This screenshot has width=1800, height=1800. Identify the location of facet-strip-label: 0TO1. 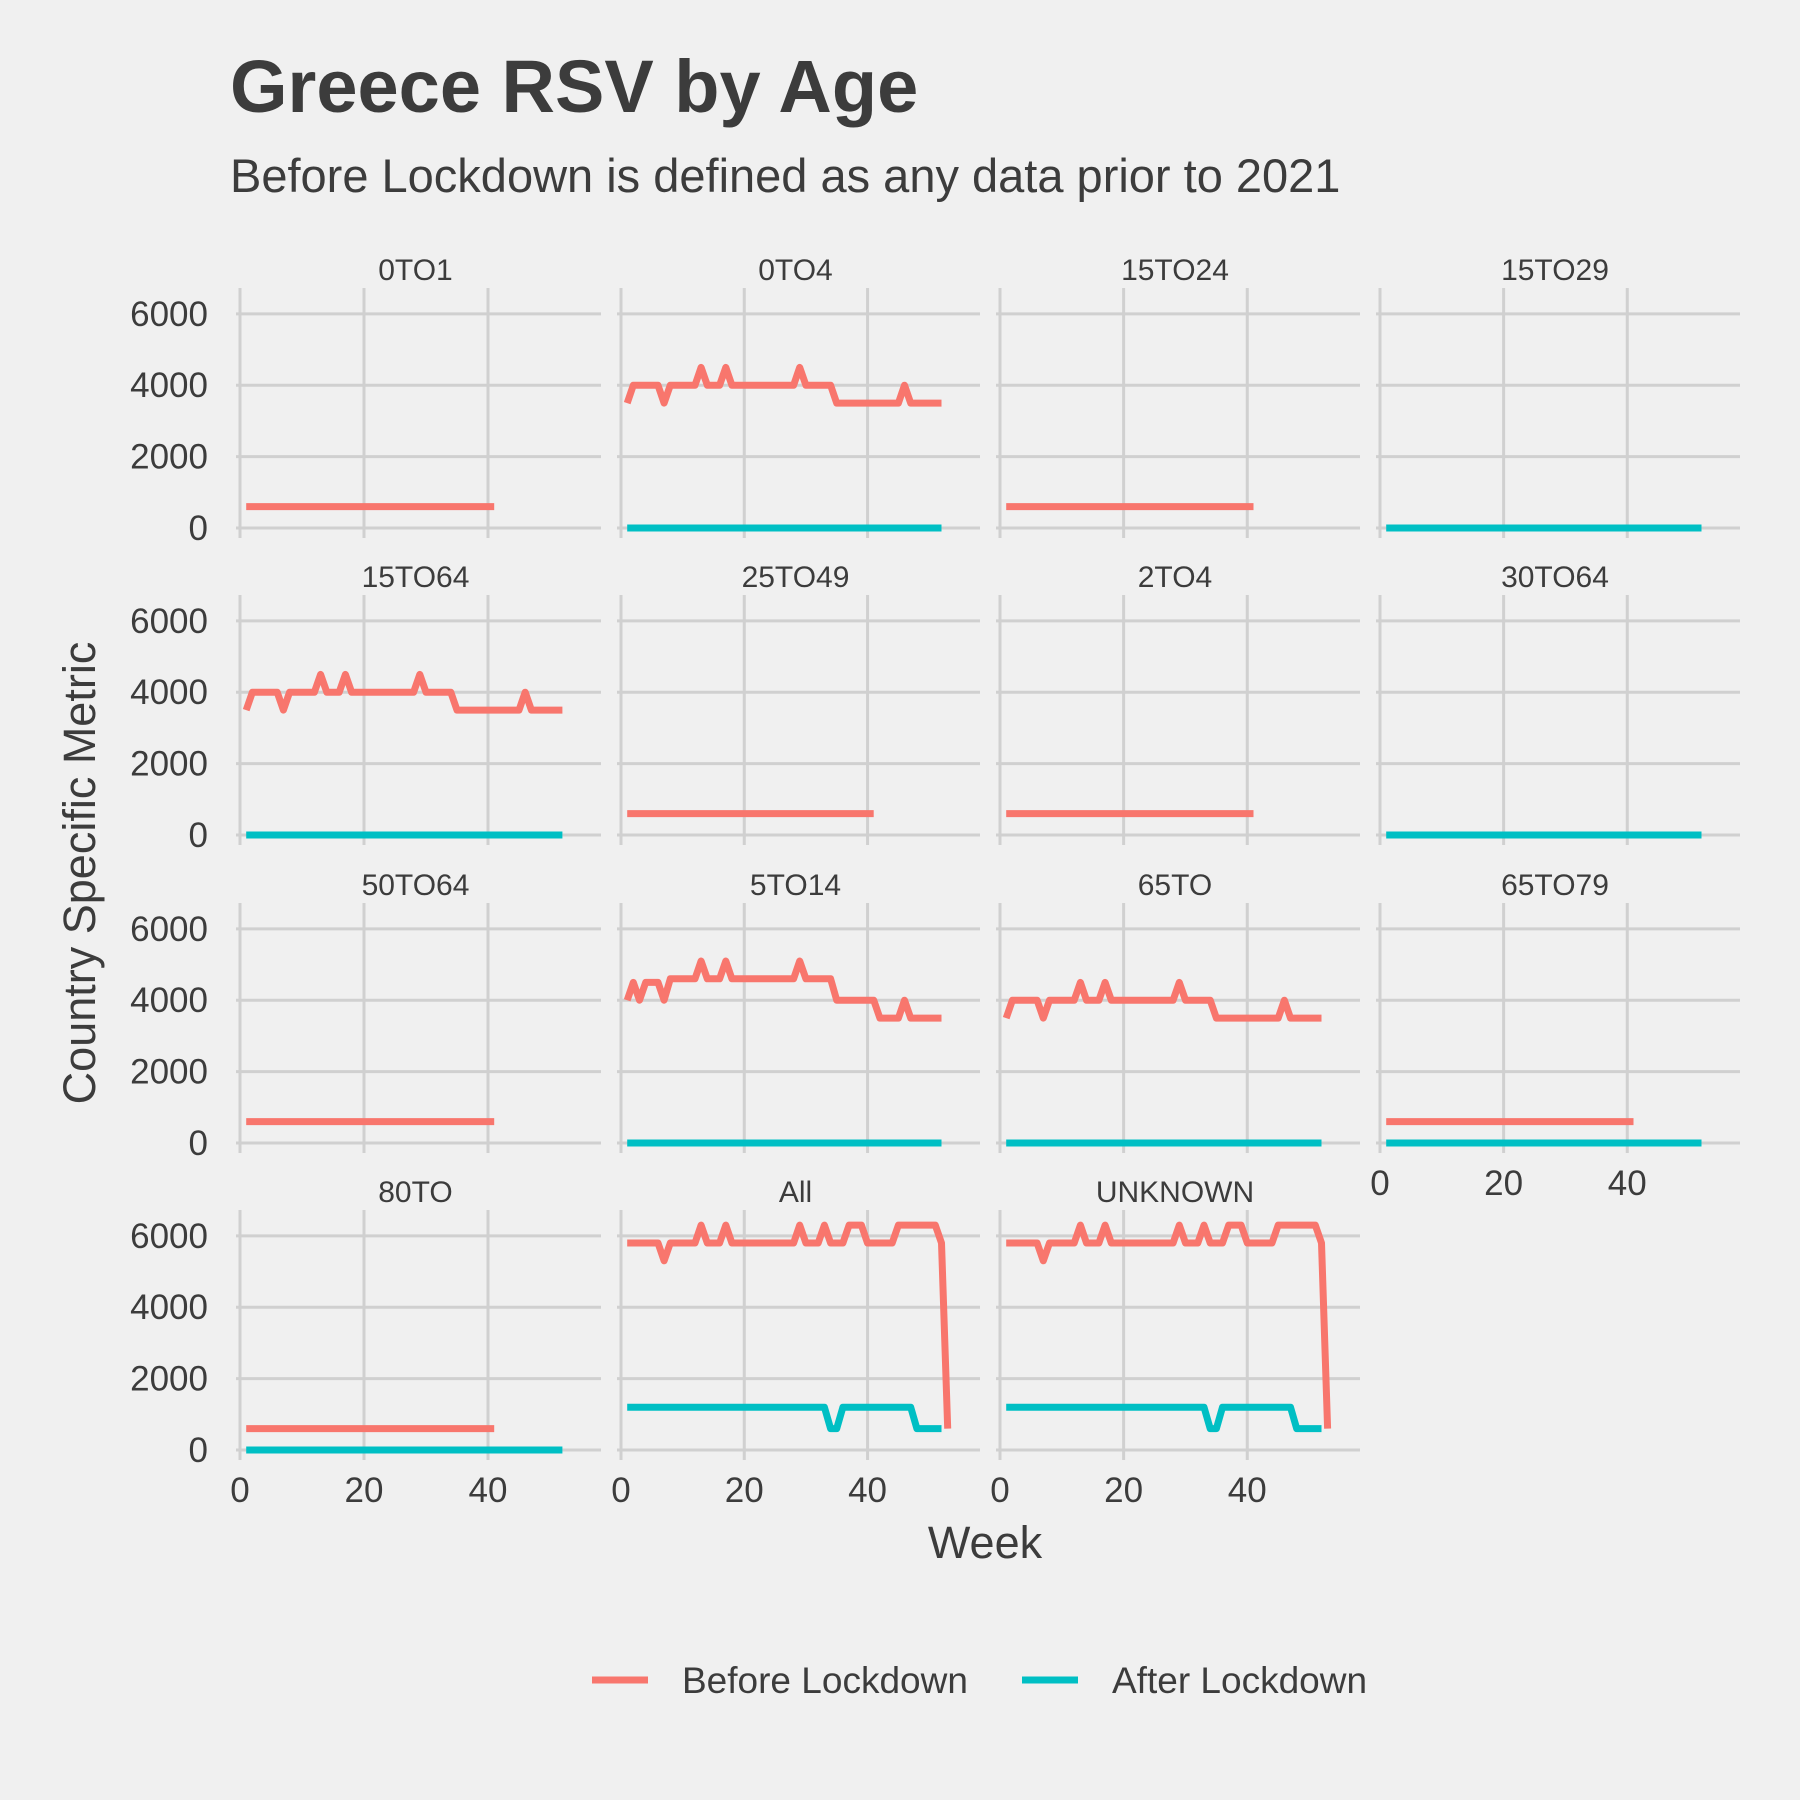
(415, 270).